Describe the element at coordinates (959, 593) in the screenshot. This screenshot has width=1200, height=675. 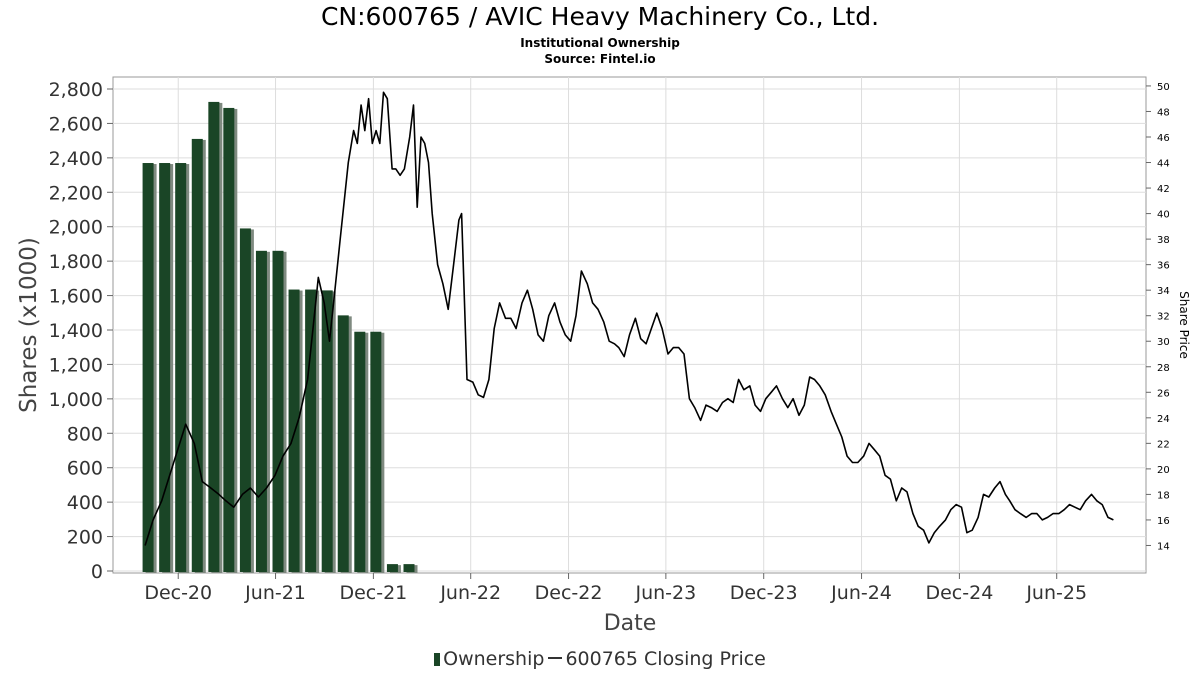
I see `x-tick-label: Dec-24` at that location.